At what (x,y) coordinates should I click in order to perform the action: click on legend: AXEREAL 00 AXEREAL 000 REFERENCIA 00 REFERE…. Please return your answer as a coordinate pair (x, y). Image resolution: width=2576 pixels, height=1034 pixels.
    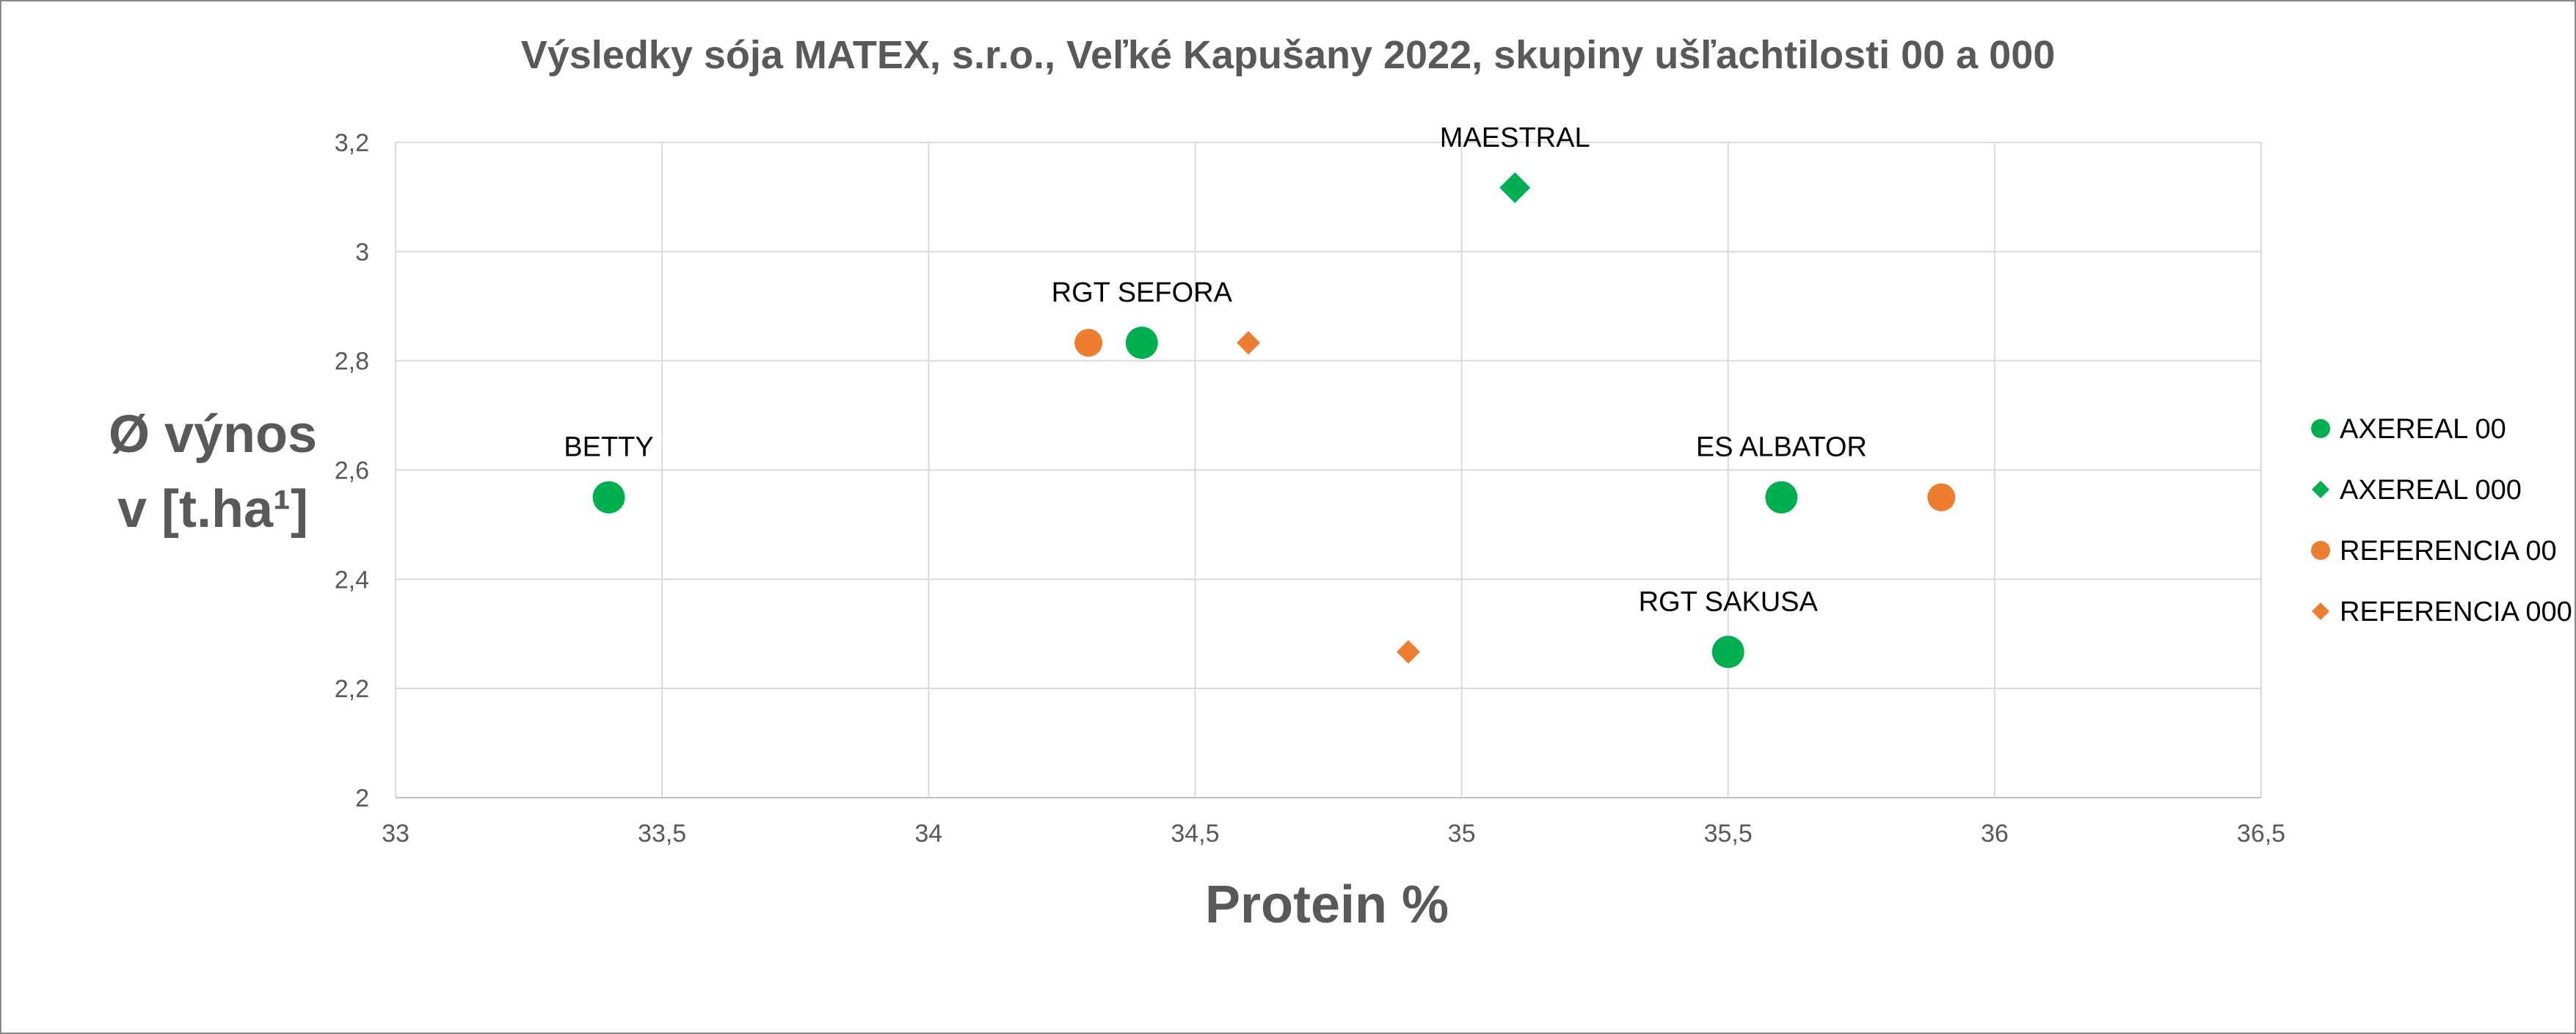
    Looking at the image, I should click on (2441, 520).